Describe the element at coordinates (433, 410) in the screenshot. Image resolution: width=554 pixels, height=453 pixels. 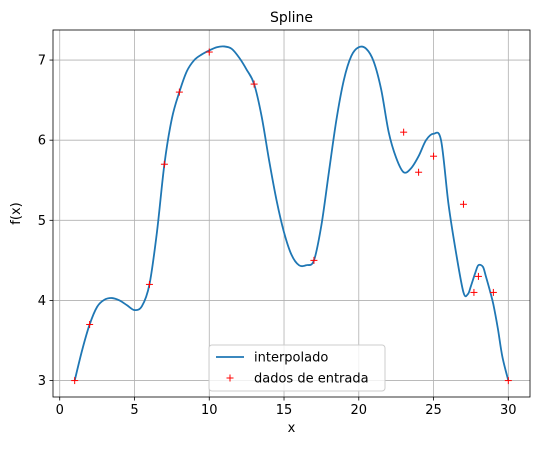
I see `x-tick-label: 25` at that location.